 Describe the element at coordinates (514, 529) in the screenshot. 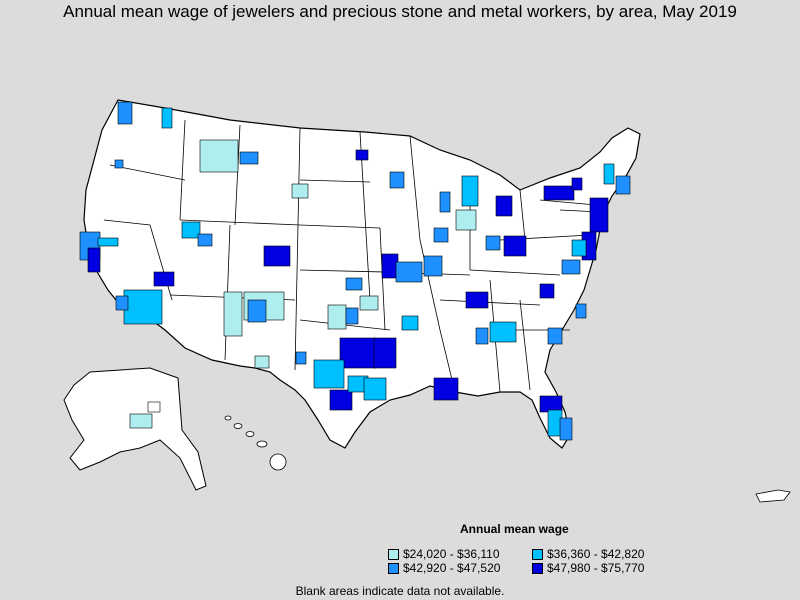

I see `legend-title: Annual mean wage` at that location.